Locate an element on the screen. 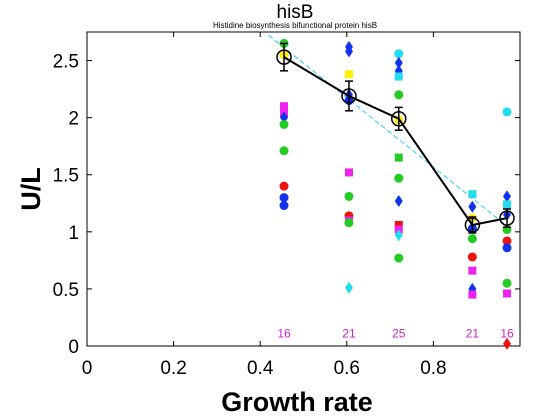 This screenshot has width=560, height=420. x-tick-label: 0.2 is located at coordinates (173, 368).